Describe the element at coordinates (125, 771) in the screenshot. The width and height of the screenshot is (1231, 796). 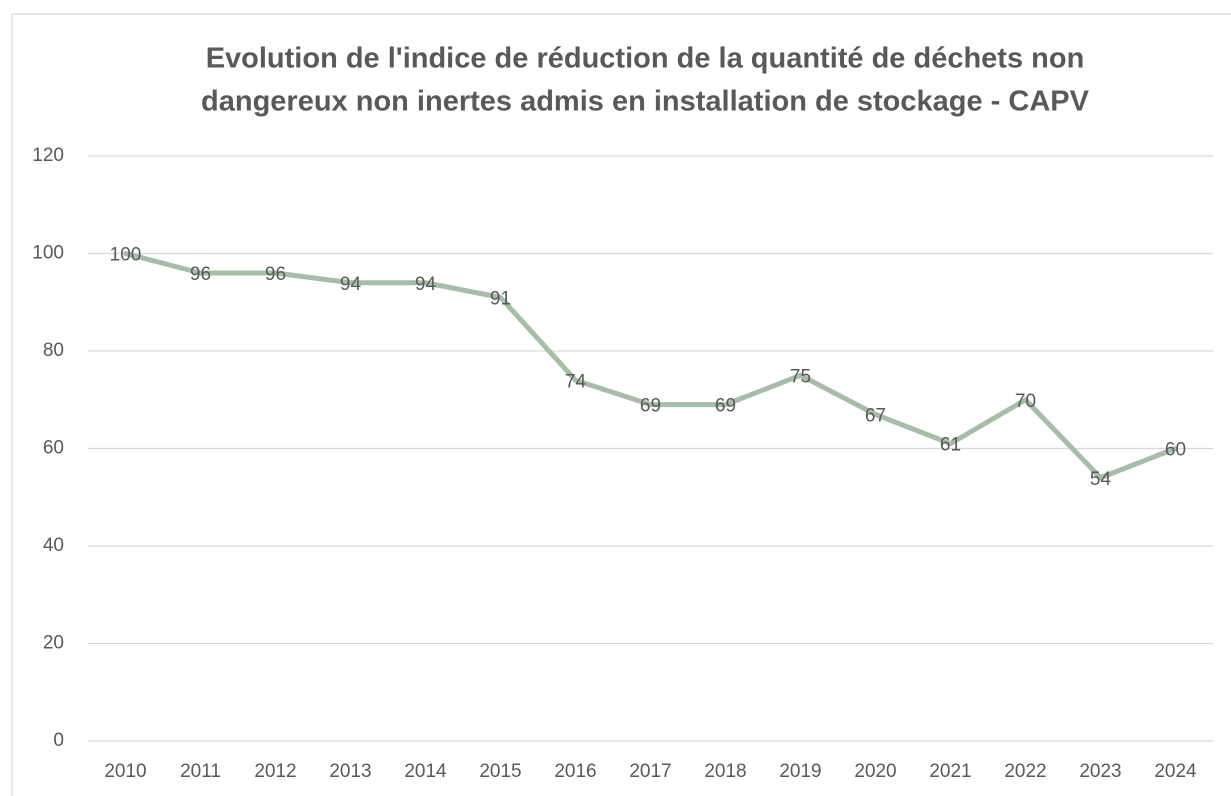
I see `x-tick-label: 2010` at that location.